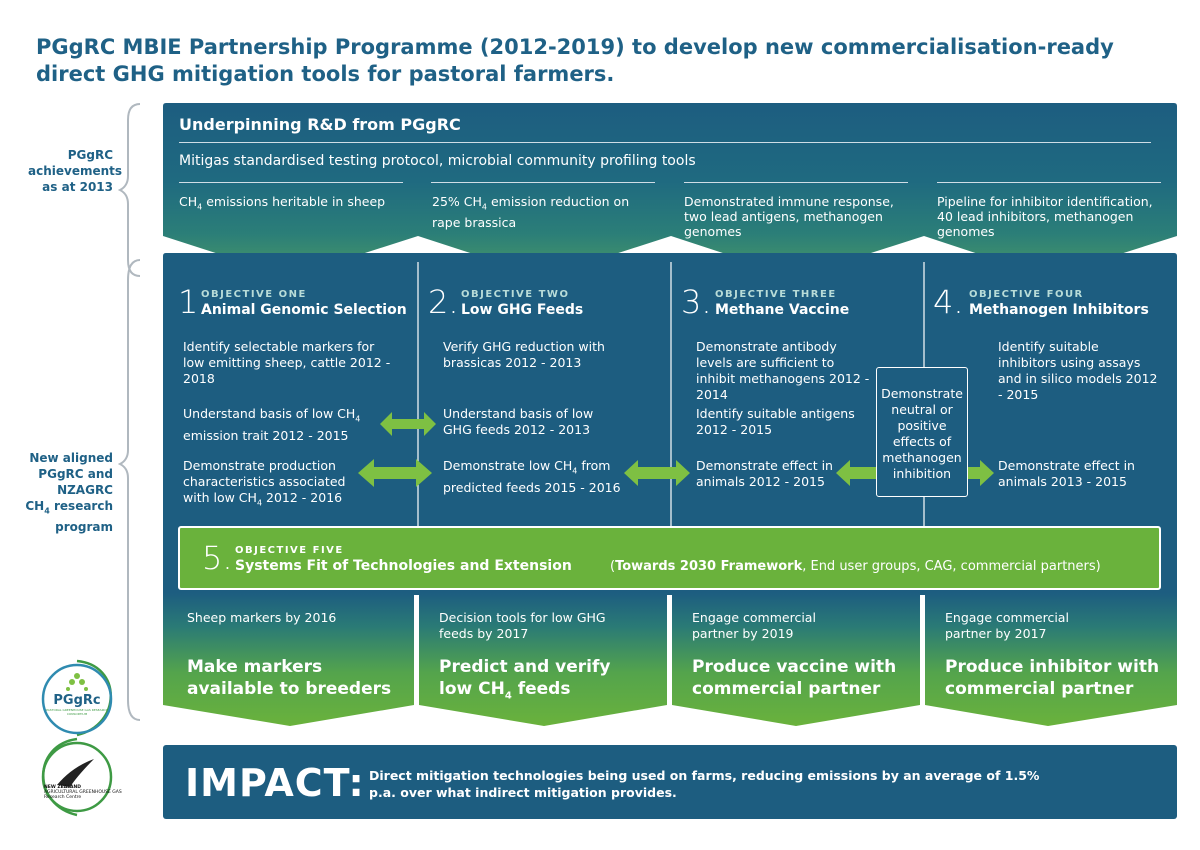  I want to click on agri-circle, so click(77, 777).